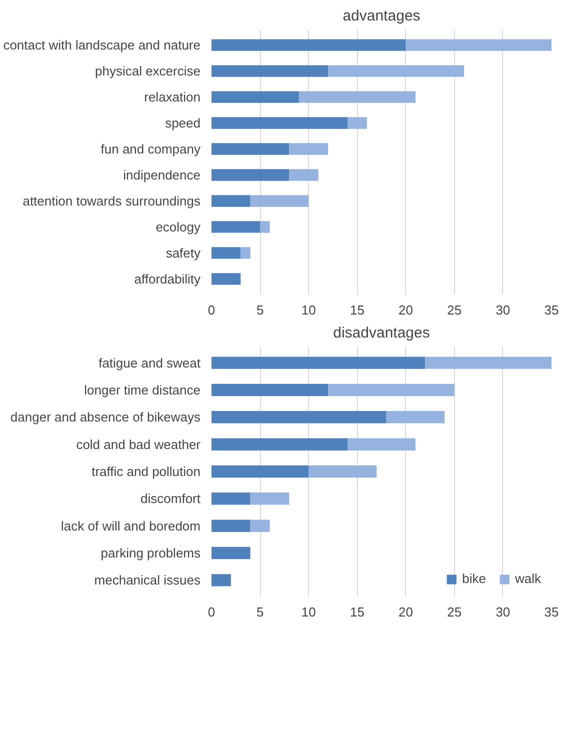 The image size is (584, 736). What do you see at coordinates (147, 580) in the screenshot?
I see `y-tick-label: mechanical issues` at bounding box center [147, 580].